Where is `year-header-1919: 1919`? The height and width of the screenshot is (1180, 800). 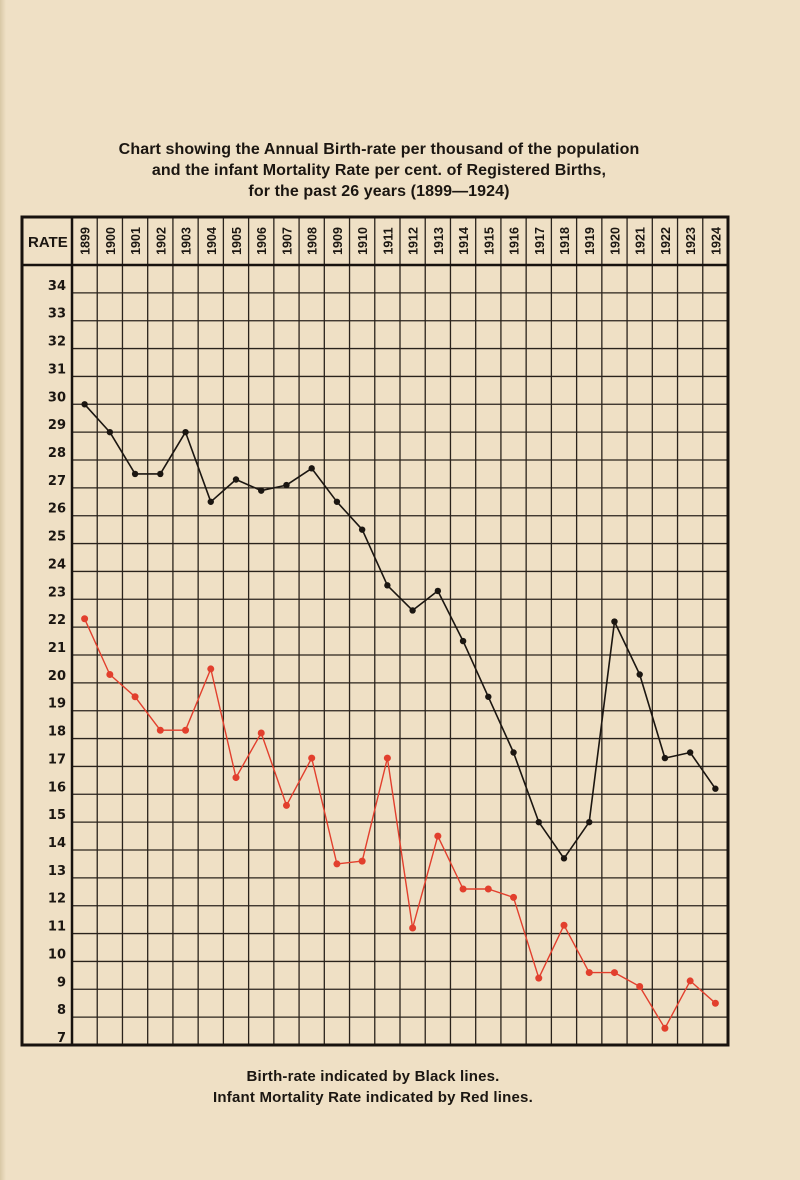 year-header-1919: 1919 is located at coordinates (590, 241).